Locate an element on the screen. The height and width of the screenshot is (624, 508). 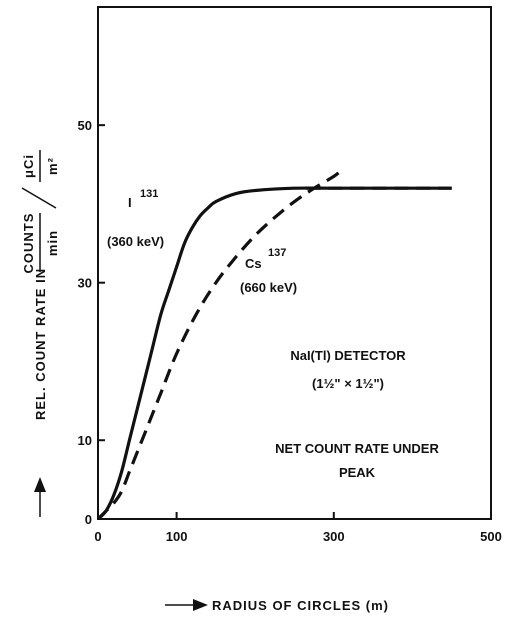
x-tick-label: 500 is located at coordinates (491, 536).